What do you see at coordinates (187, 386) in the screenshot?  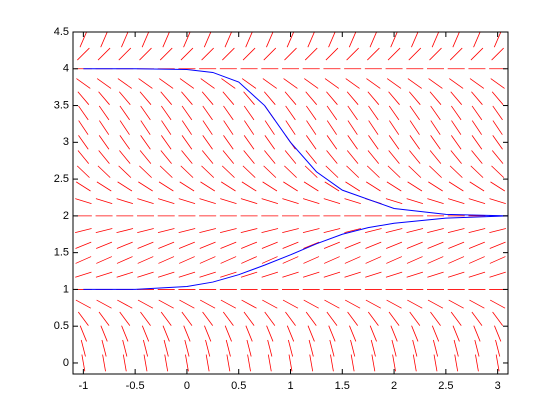 I see `x-tick-label: 0` at bounding box center [187, 386].